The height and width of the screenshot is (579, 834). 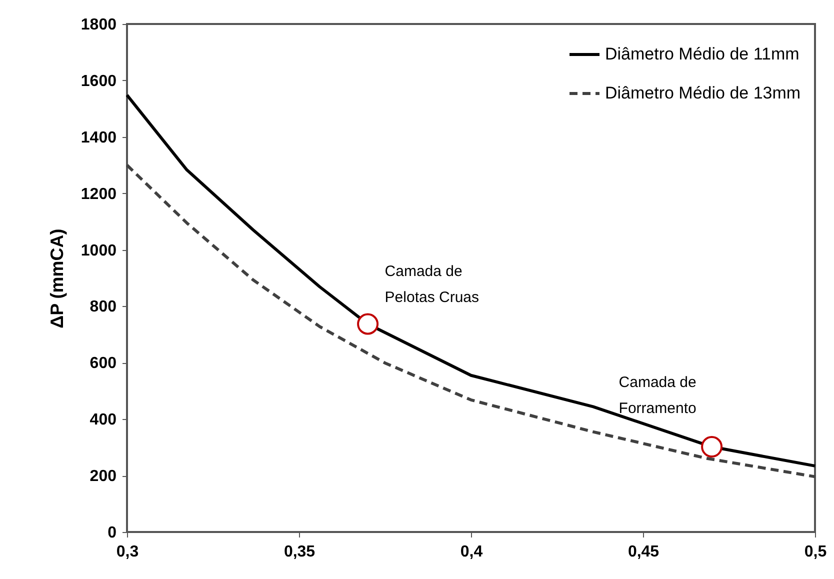 I want to click on x-tick-label: 0,45, so click(x=644, y=552).